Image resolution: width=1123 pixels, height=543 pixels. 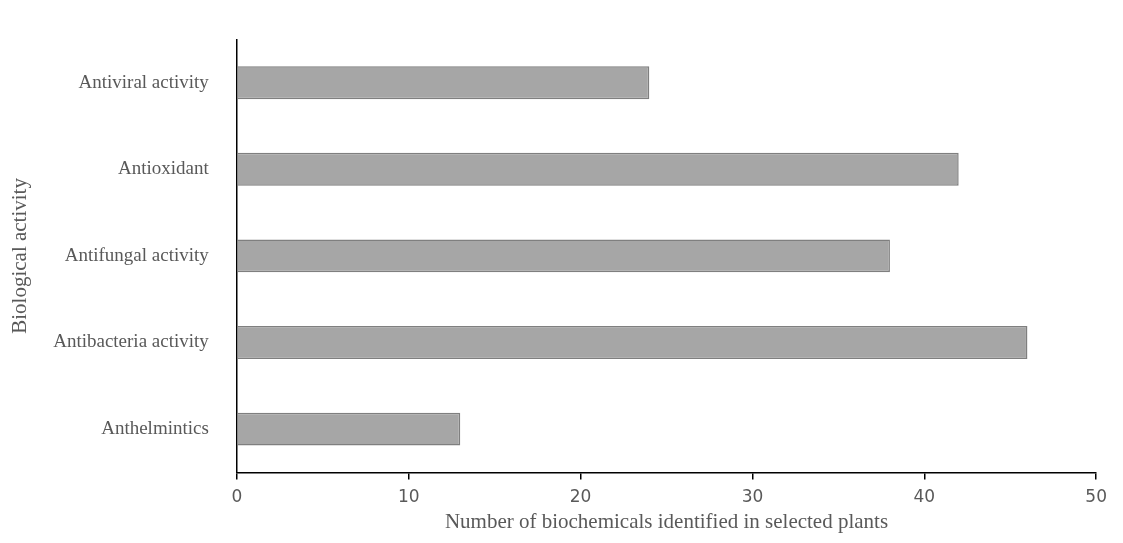 I want to click on x-tick-label: 30, so click(x=752, y=496).